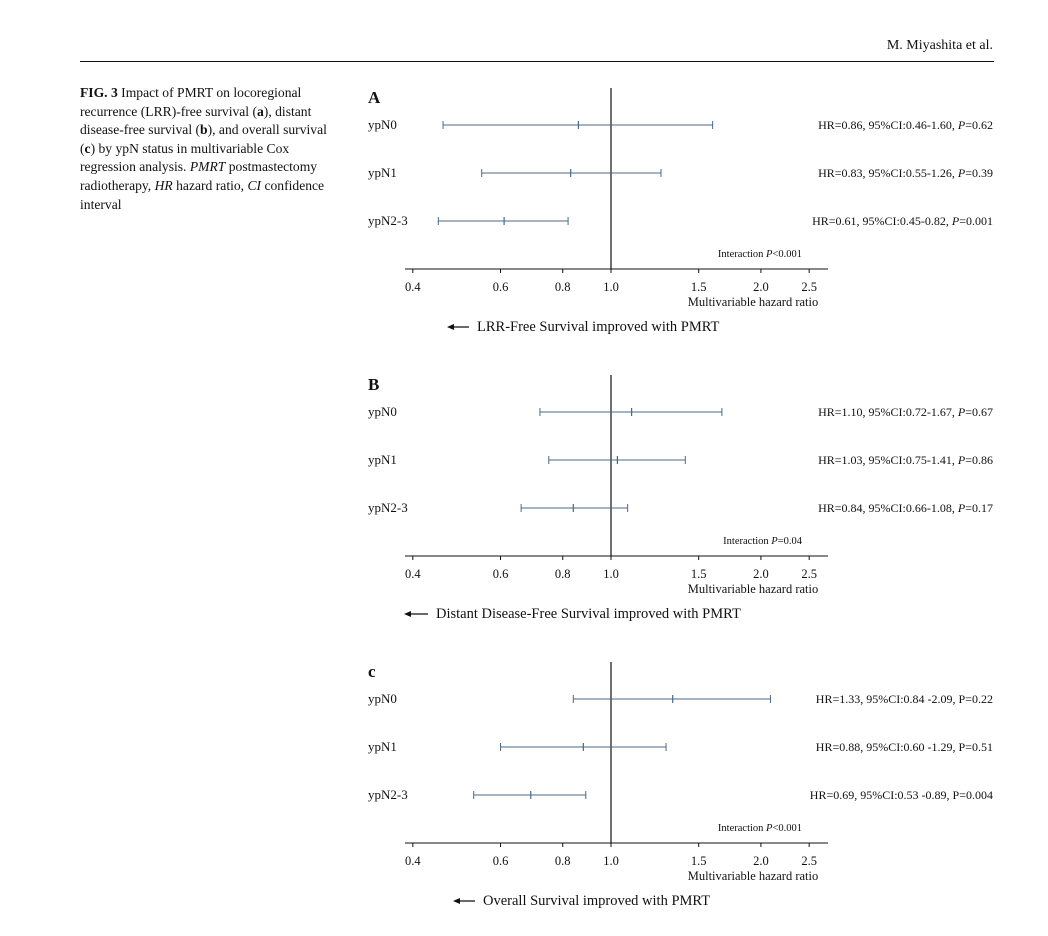  What do you see at coordinates (373, 384) in the screenshot?
I see `panel-label-b: B` at bounding box center [373, 384].